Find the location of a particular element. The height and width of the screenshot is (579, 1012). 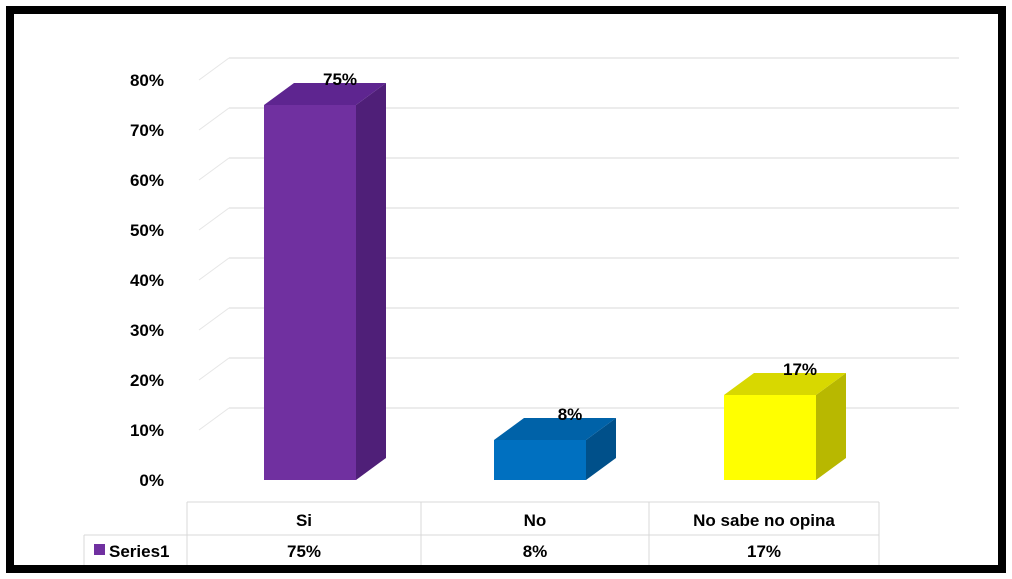

data-label: 75% is located at coordinates (340, 79).